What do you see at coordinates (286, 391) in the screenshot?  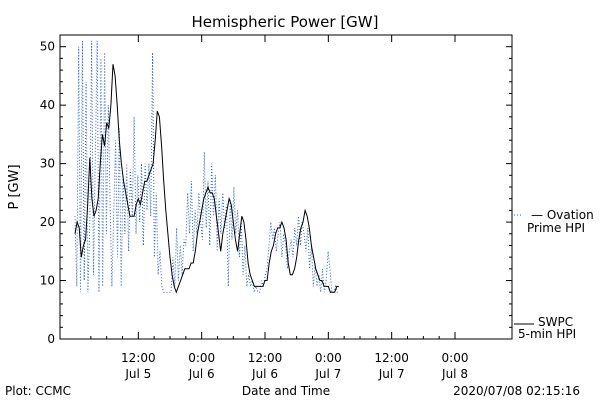 I see `x-axis-label: Date and Time` at bounding box center [286, 391].